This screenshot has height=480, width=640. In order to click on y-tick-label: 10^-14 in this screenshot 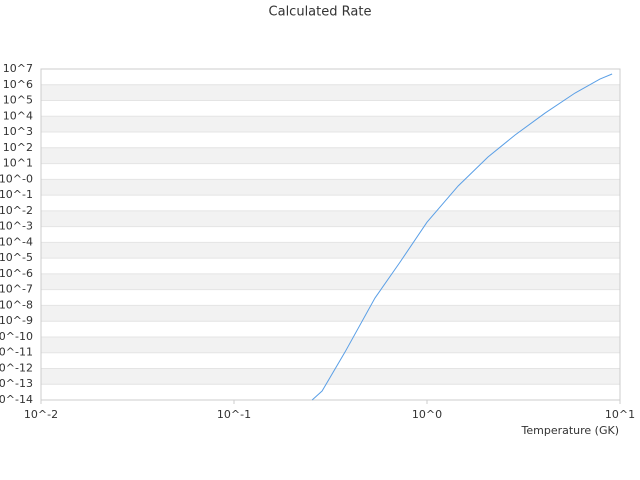, I will do `click(16, 399)`.